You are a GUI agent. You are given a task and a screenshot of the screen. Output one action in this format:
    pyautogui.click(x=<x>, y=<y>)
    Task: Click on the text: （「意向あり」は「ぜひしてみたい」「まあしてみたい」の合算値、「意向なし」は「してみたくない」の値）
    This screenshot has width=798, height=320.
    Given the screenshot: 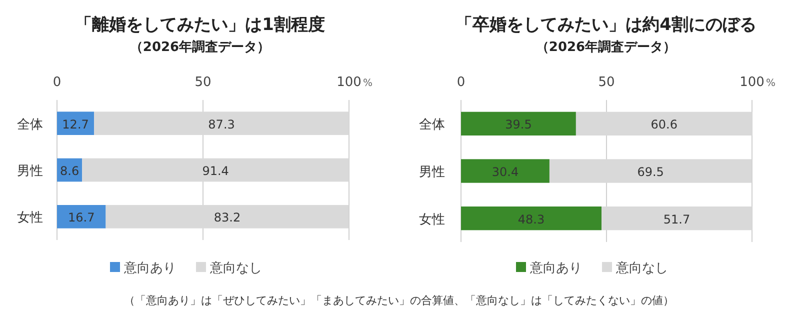 What is the action you would take?
    pyautogui.click(x=399, y=300)
    